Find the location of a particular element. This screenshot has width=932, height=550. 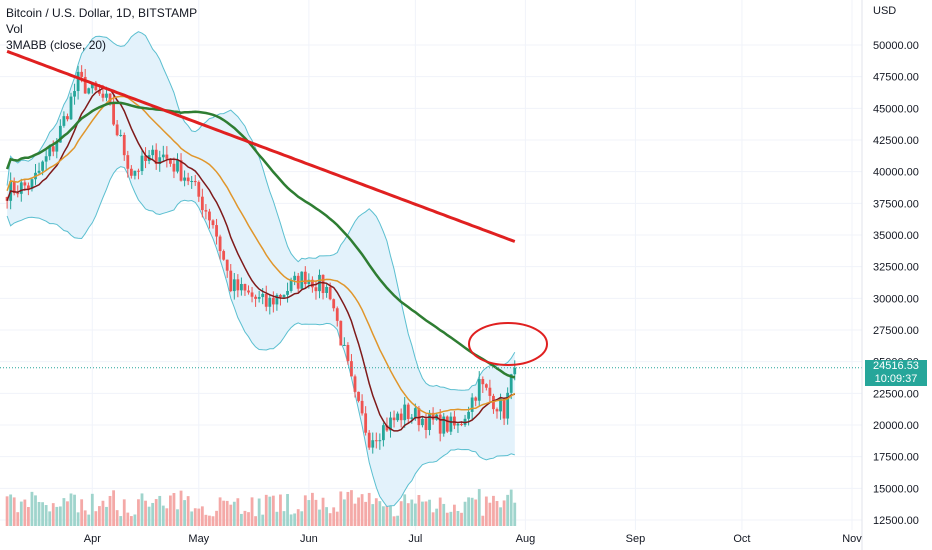

price-tick-label: 22500.00 is located at coordinates (896, 394).